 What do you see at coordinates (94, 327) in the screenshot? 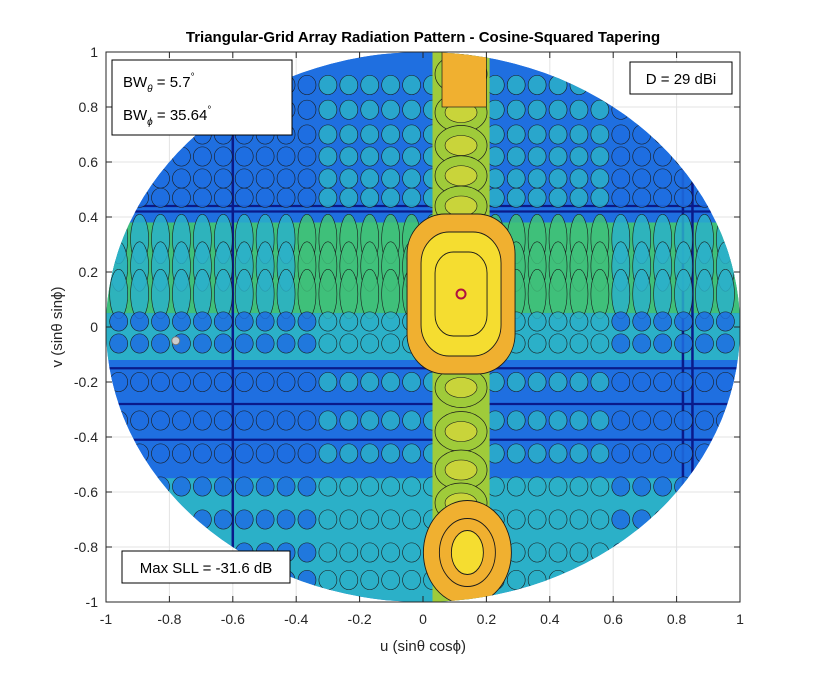
I see `y-tick-label: 0` at bounding box center [94, 327].